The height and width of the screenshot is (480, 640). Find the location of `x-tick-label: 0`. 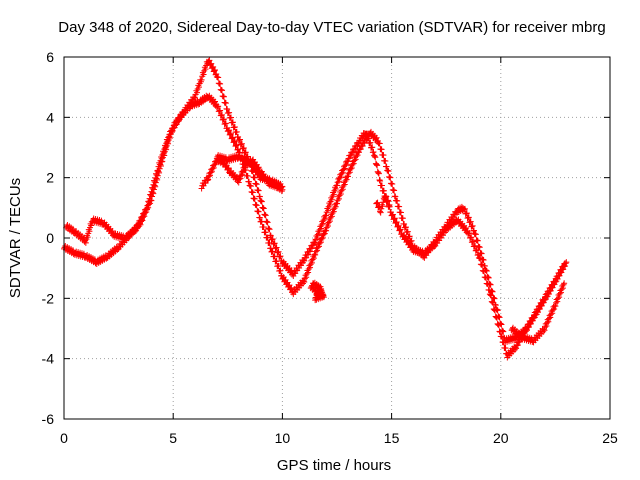

x-tick-label: 0 is located at coordinates (64, 438).